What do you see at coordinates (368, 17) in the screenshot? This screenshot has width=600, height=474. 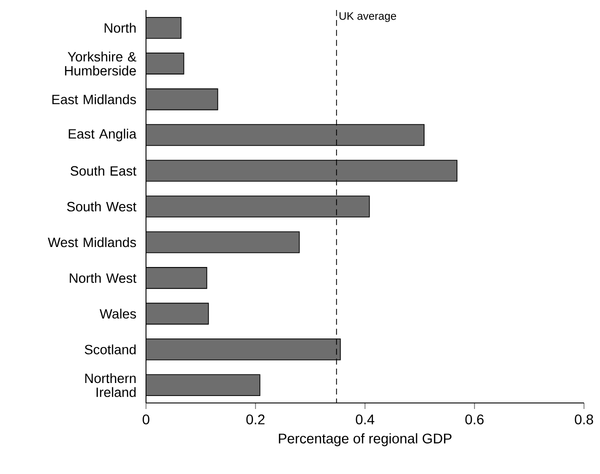 I see `ref-line-label: UK average` at bounding box center [368, 17].